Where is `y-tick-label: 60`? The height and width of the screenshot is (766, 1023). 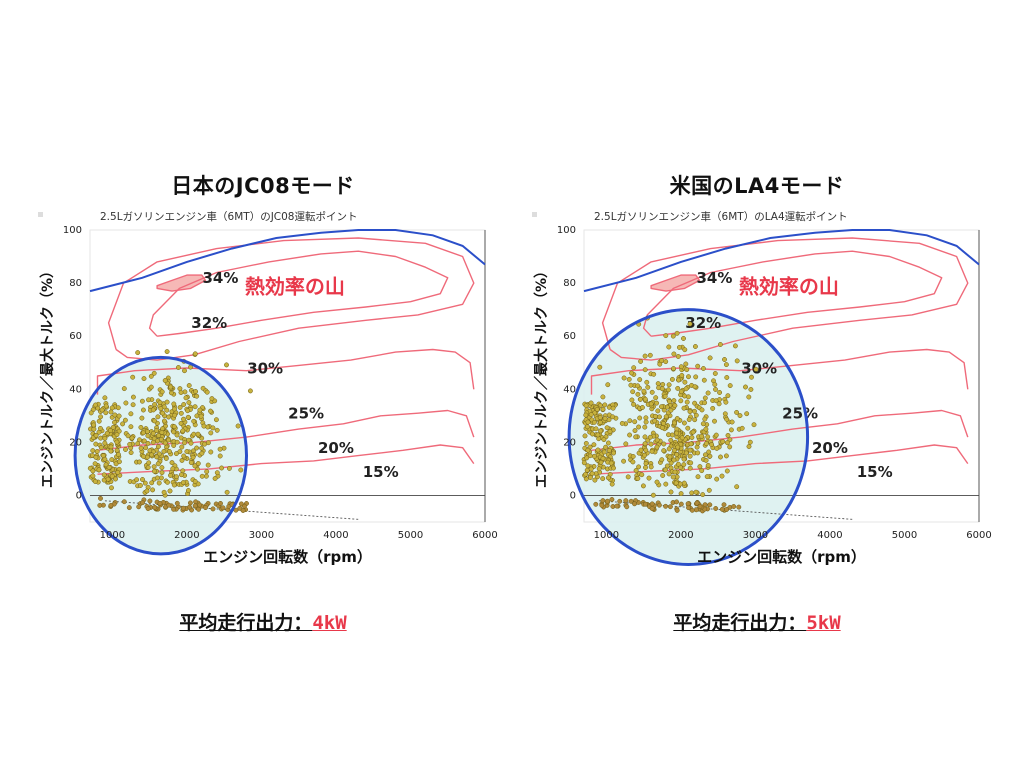
y-tick-label: 60 is located at coordinates (569, 336).